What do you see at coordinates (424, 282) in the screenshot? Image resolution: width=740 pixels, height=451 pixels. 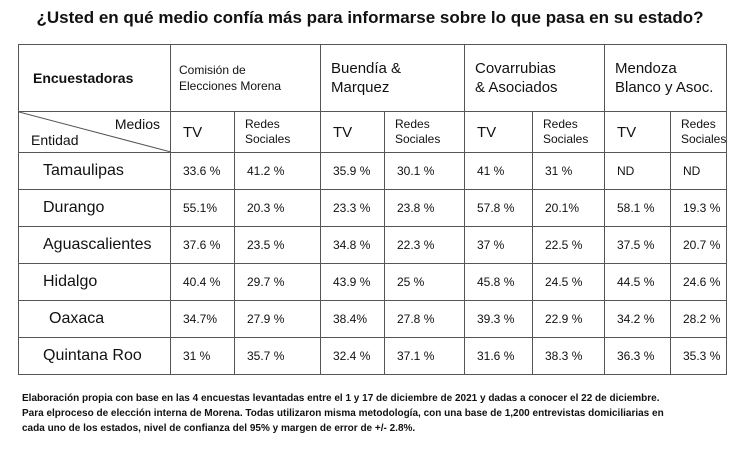 I see `value-cell: 25 %` at bounding box center [424, 282].